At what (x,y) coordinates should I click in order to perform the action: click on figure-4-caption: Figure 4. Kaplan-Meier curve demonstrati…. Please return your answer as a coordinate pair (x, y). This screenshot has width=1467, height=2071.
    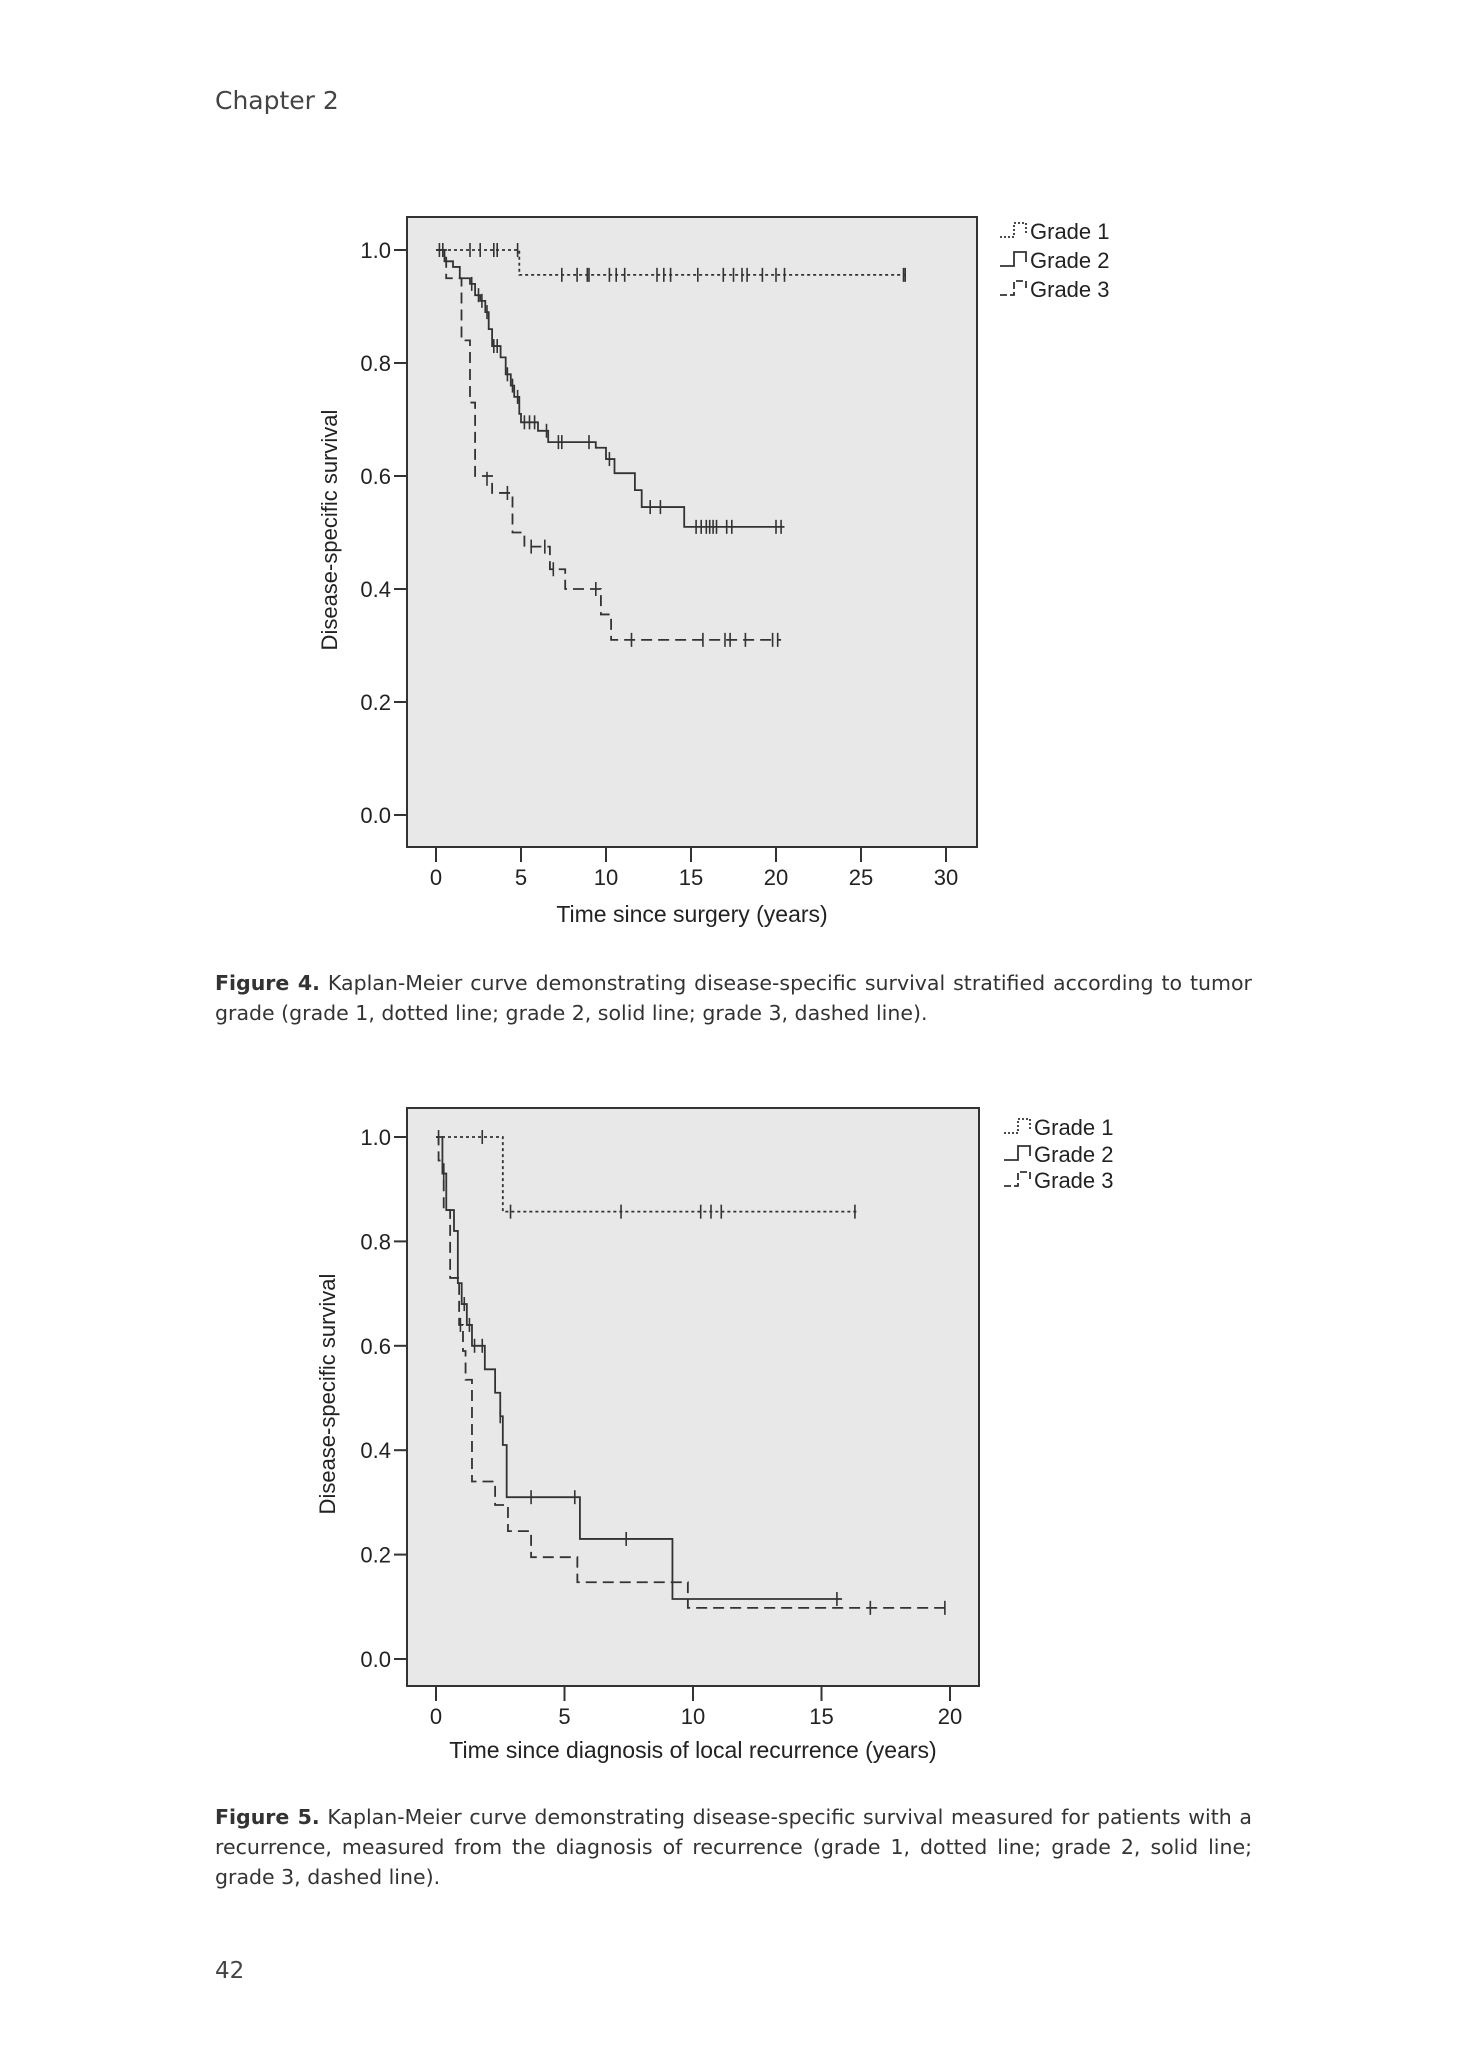
    Looking at the image, I should click on (733, 998).